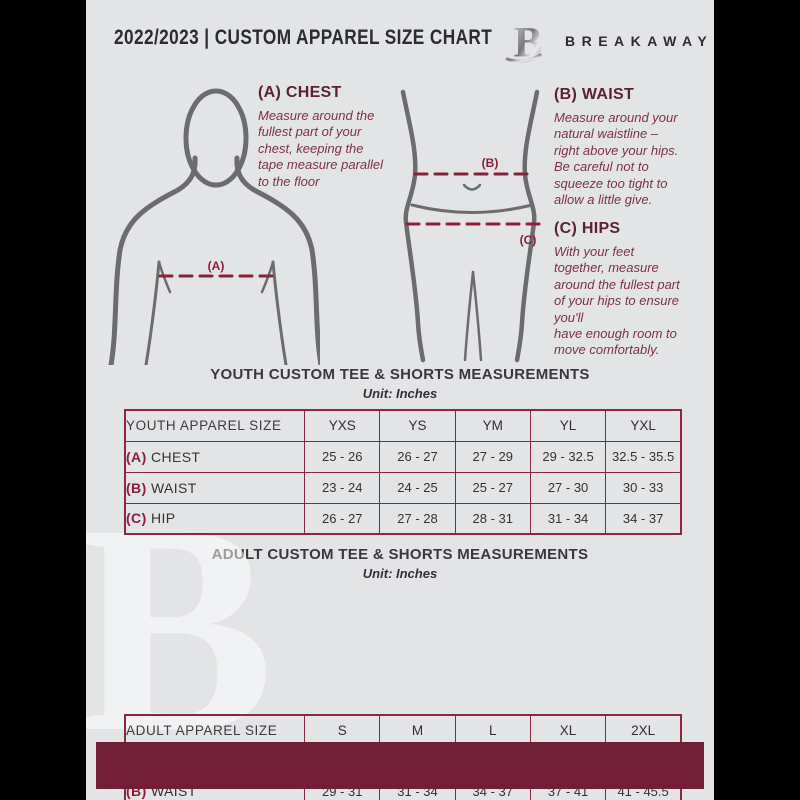 The width and height of the screenshot is (800, 800). What do you see at coordinates (643, 487) in the screenshot?
I see `table-cell: 30 - 33` at bounding box center [643, 487].